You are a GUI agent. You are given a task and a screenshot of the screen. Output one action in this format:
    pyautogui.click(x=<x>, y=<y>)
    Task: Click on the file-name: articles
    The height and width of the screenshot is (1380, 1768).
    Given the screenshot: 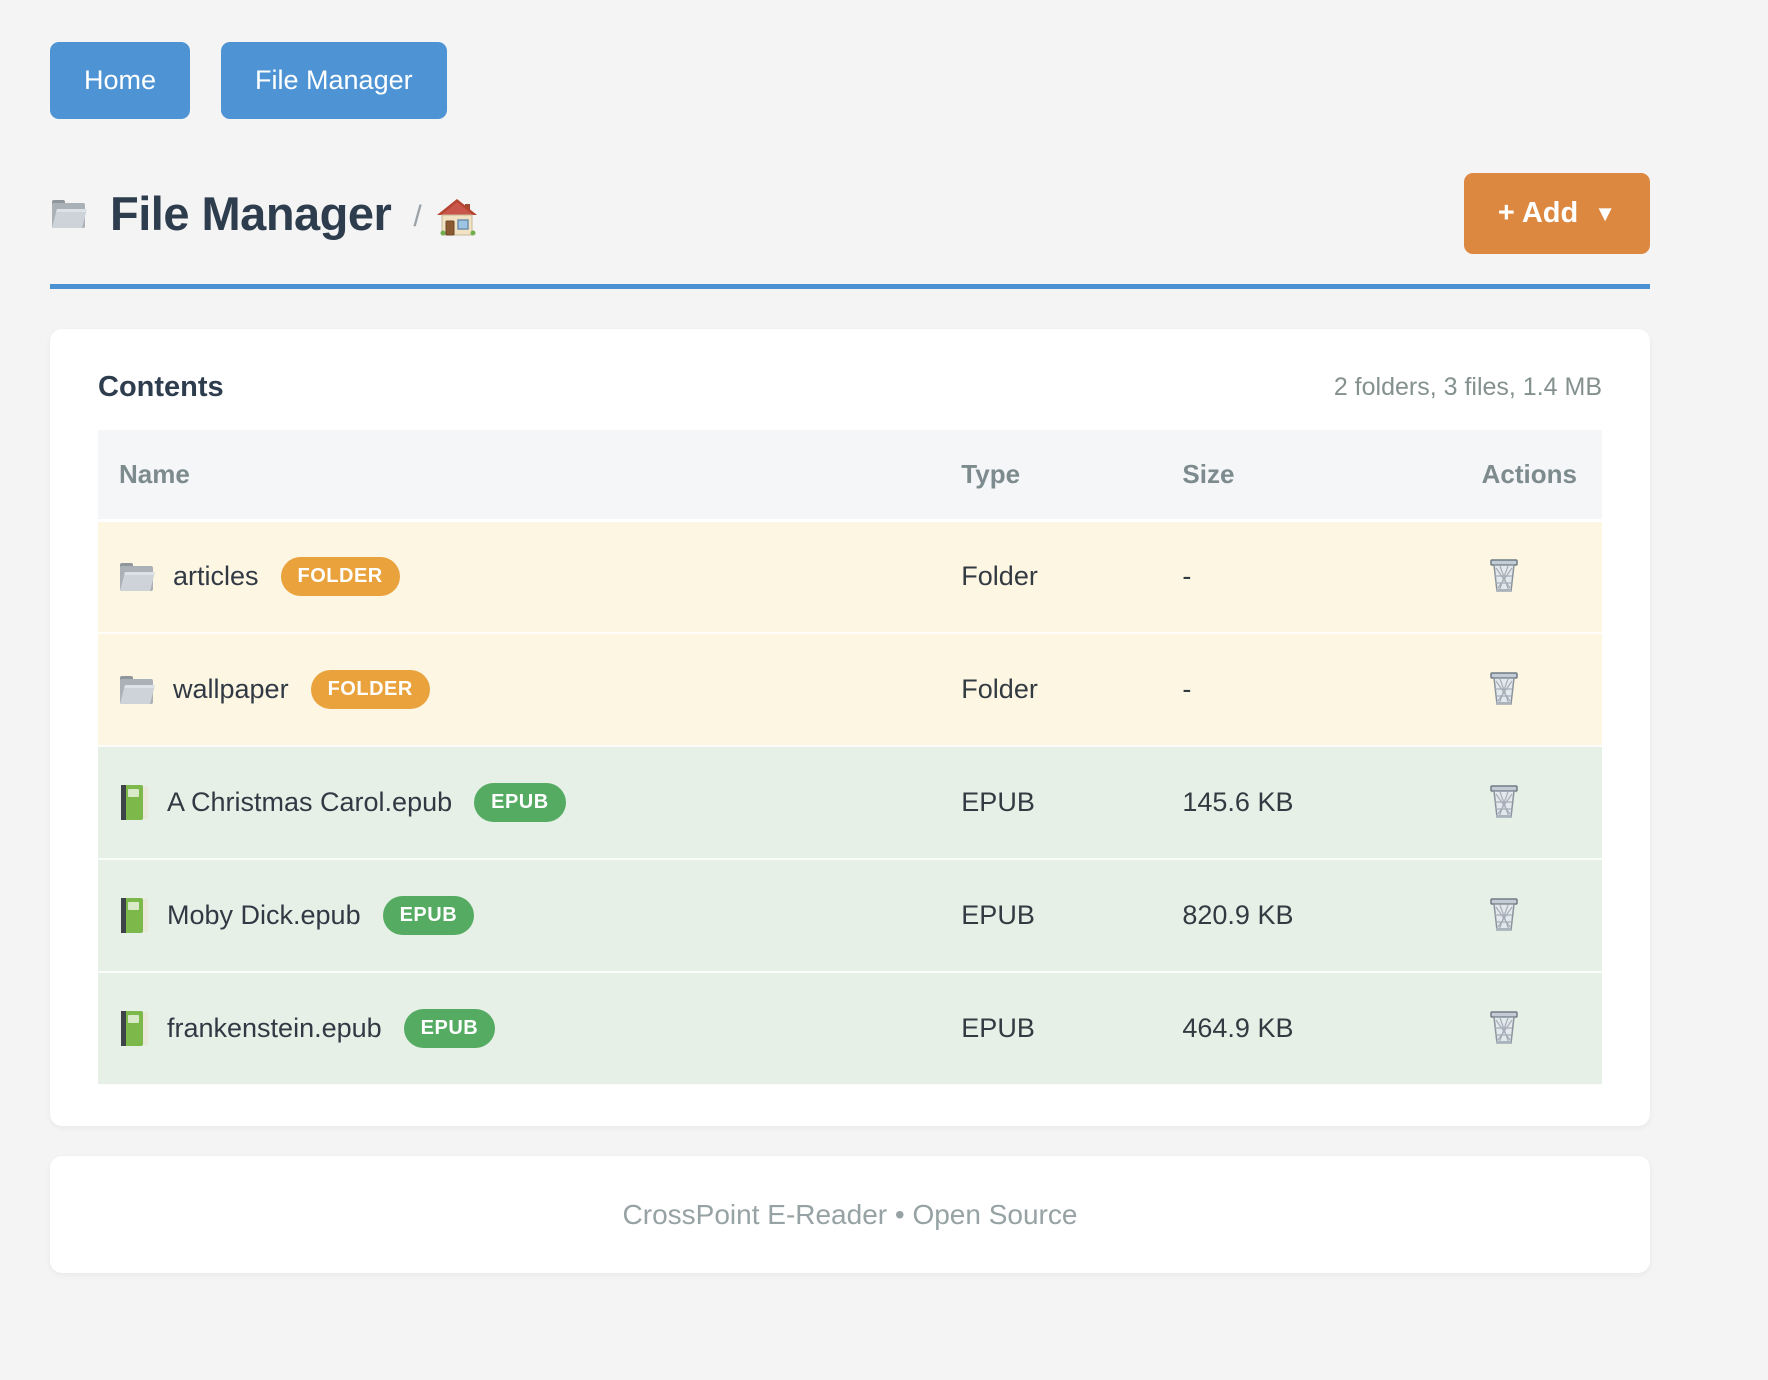 What is the action you would take?
    pyautogui.click(x=216, y=576)
    